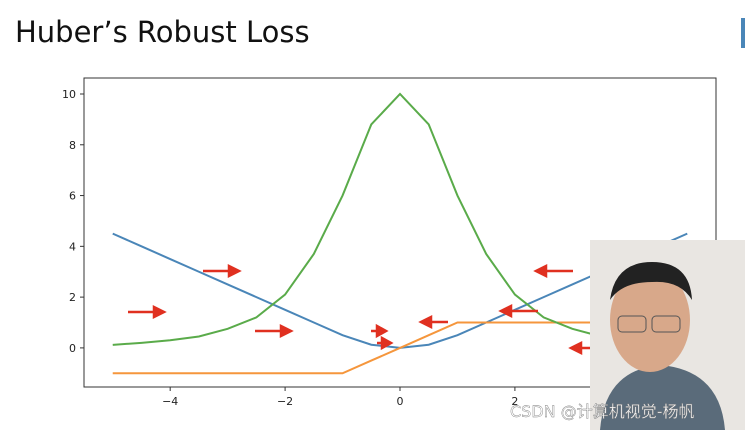  I want to click on x-tick-label: 0, so click(400, 401).